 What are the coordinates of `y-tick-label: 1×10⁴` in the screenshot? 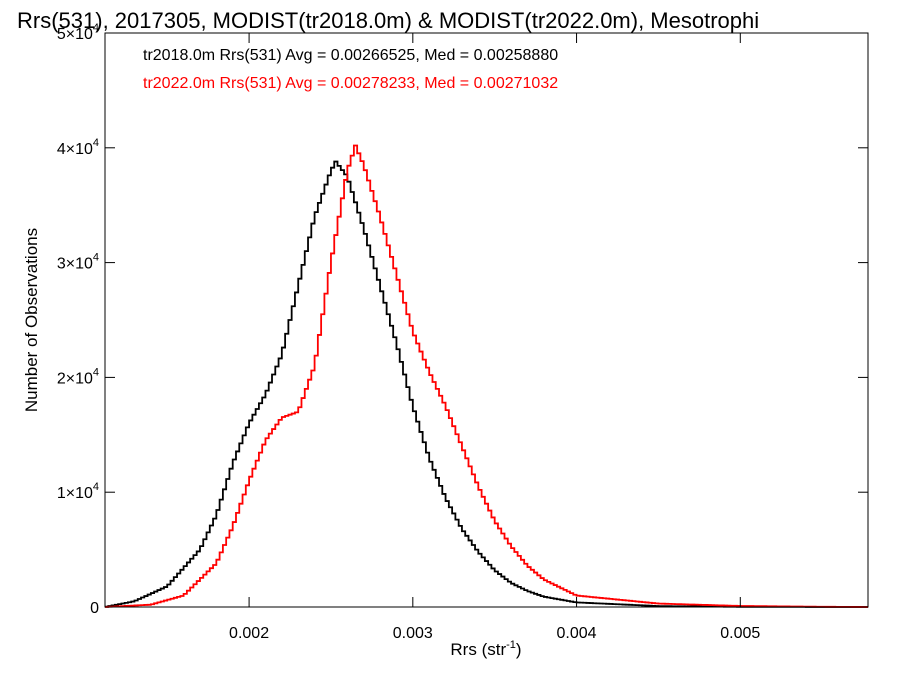 It's located at (78, 491).